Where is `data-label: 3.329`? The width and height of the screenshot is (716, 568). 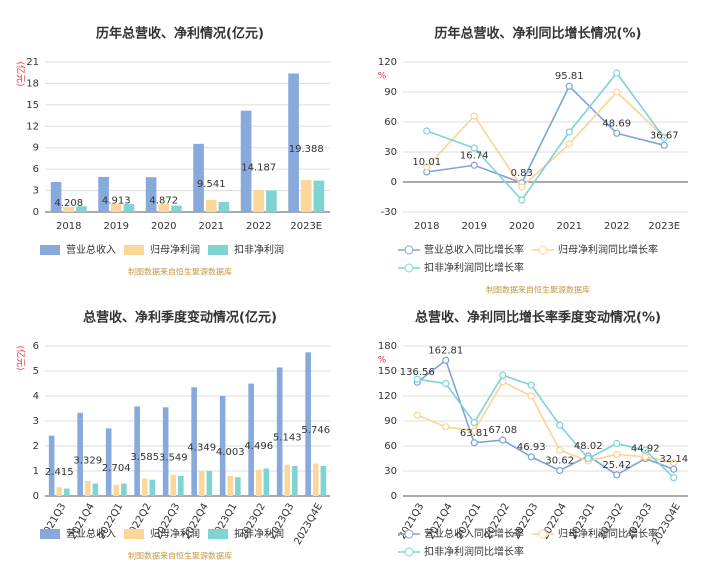
data-label: 3.329 is located at coordinates (87, 460).